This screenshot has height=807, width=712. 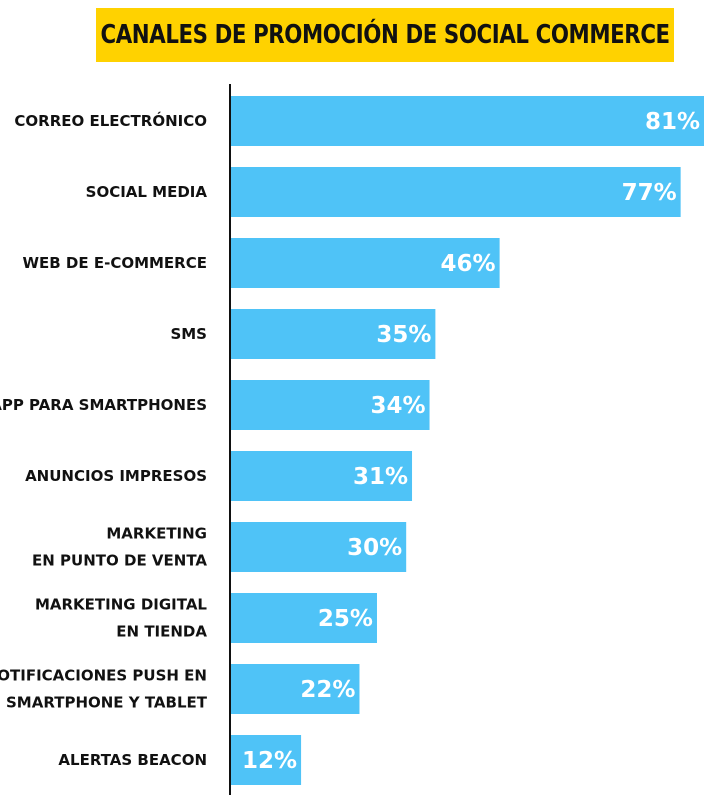 What do you see at coordinates (380, 477) in the screenshot?
I see `bar-value-label: 31%` at bounding box center [380, 477].